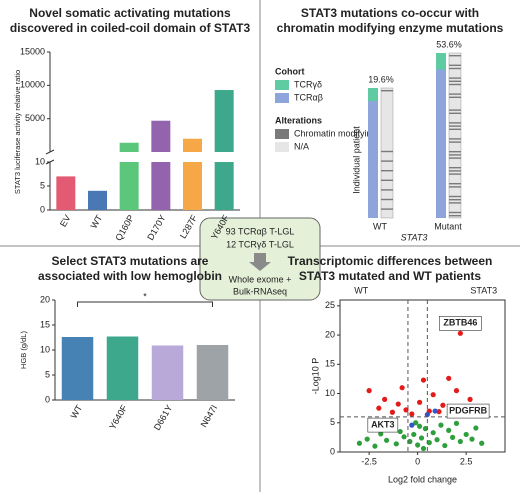 The height and width of the screenshot is (492, 520). What do you see at coordinates (145, 296) in the screenshot?
I see `significance-label: *` at bounding box center [145, 296].